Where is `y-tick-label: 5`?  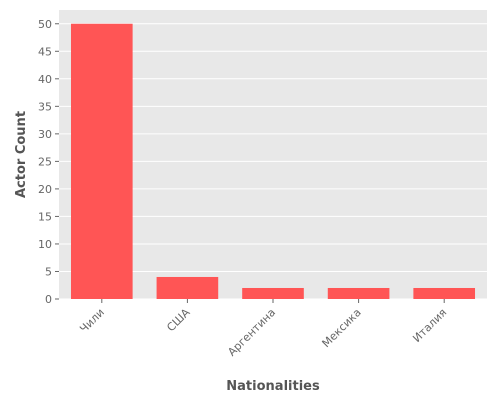
y-tick-label: 5 is located at coordinates (48, 271).